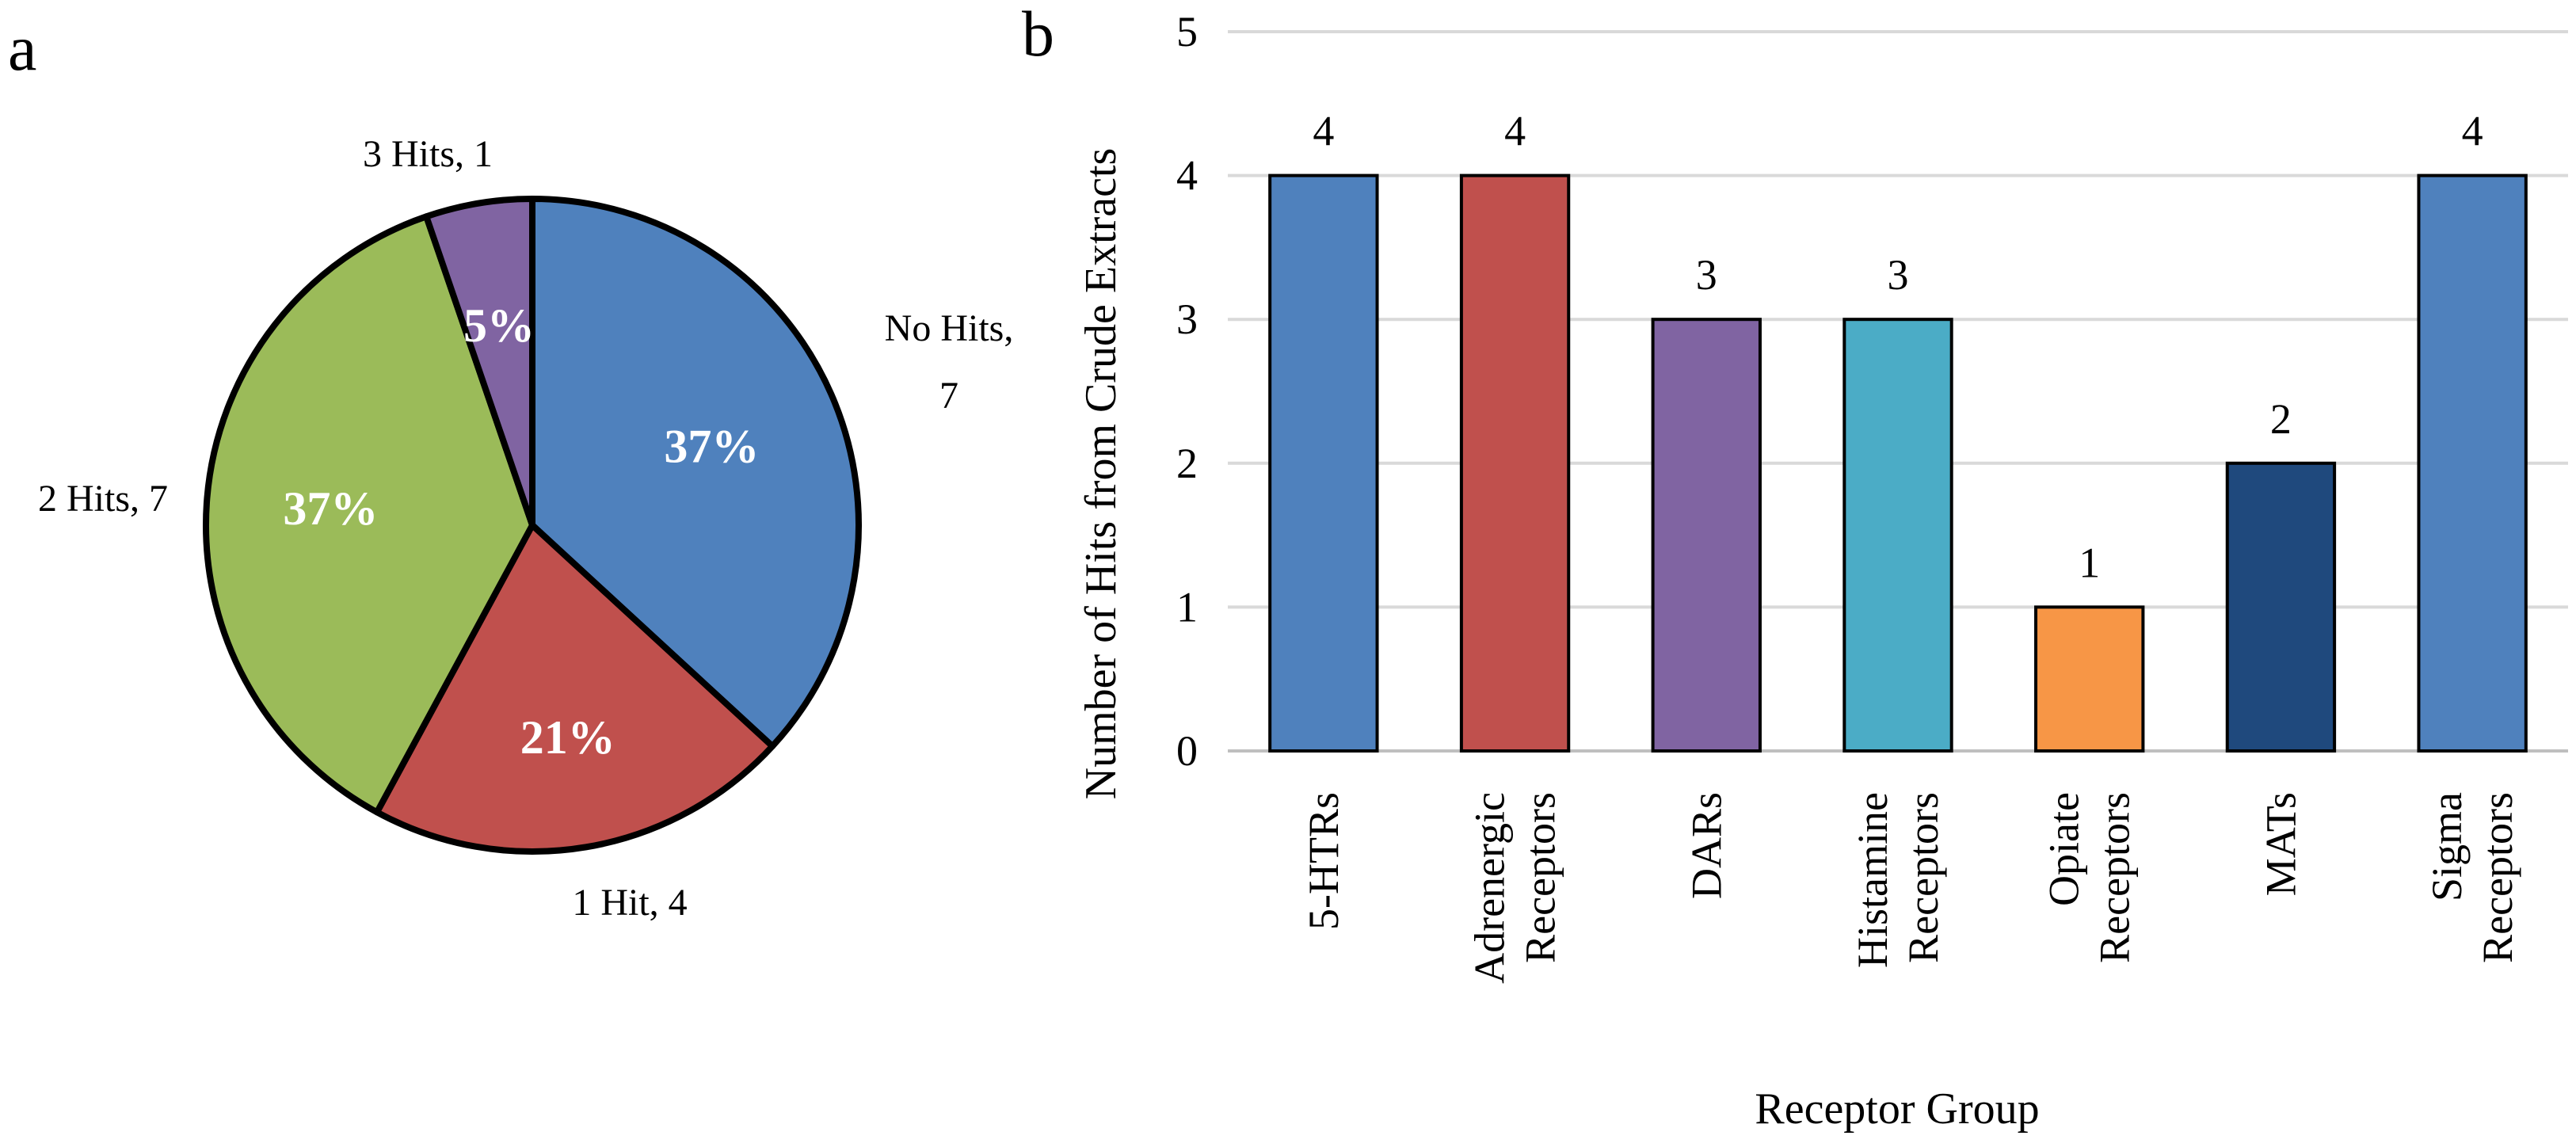 Image resolution: width=2576 pixels, height=1147 pixels. I want to click on x-tick-label: Histamine, so click(1873, 880).